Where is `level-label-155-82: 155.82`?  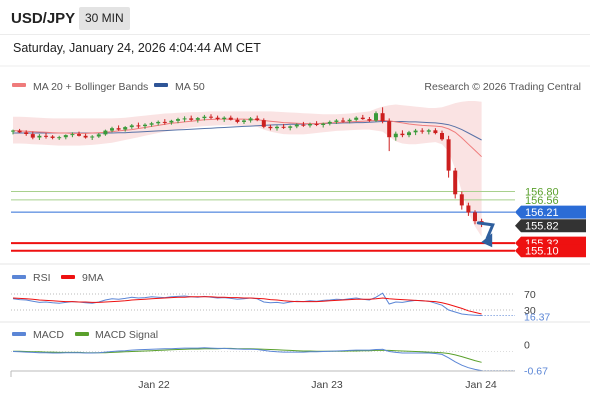
level-label-155-82: 155.82 is located at coordinates (542, 227).